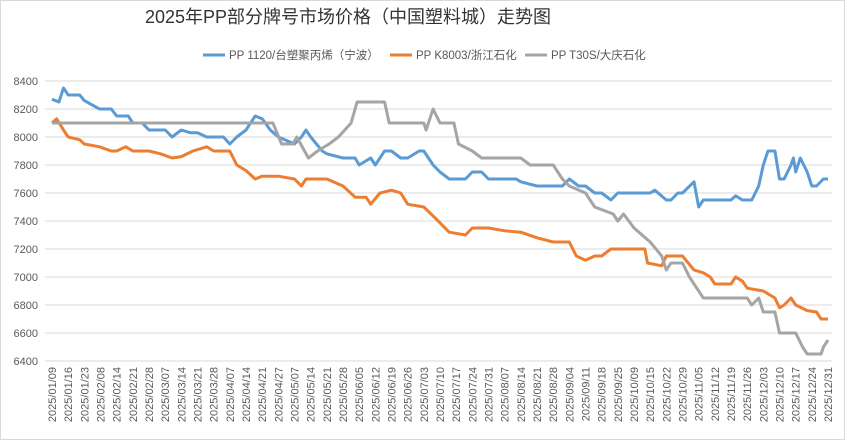  I want to click on x-tick-label: 2025/07/10, so click(441, 394).